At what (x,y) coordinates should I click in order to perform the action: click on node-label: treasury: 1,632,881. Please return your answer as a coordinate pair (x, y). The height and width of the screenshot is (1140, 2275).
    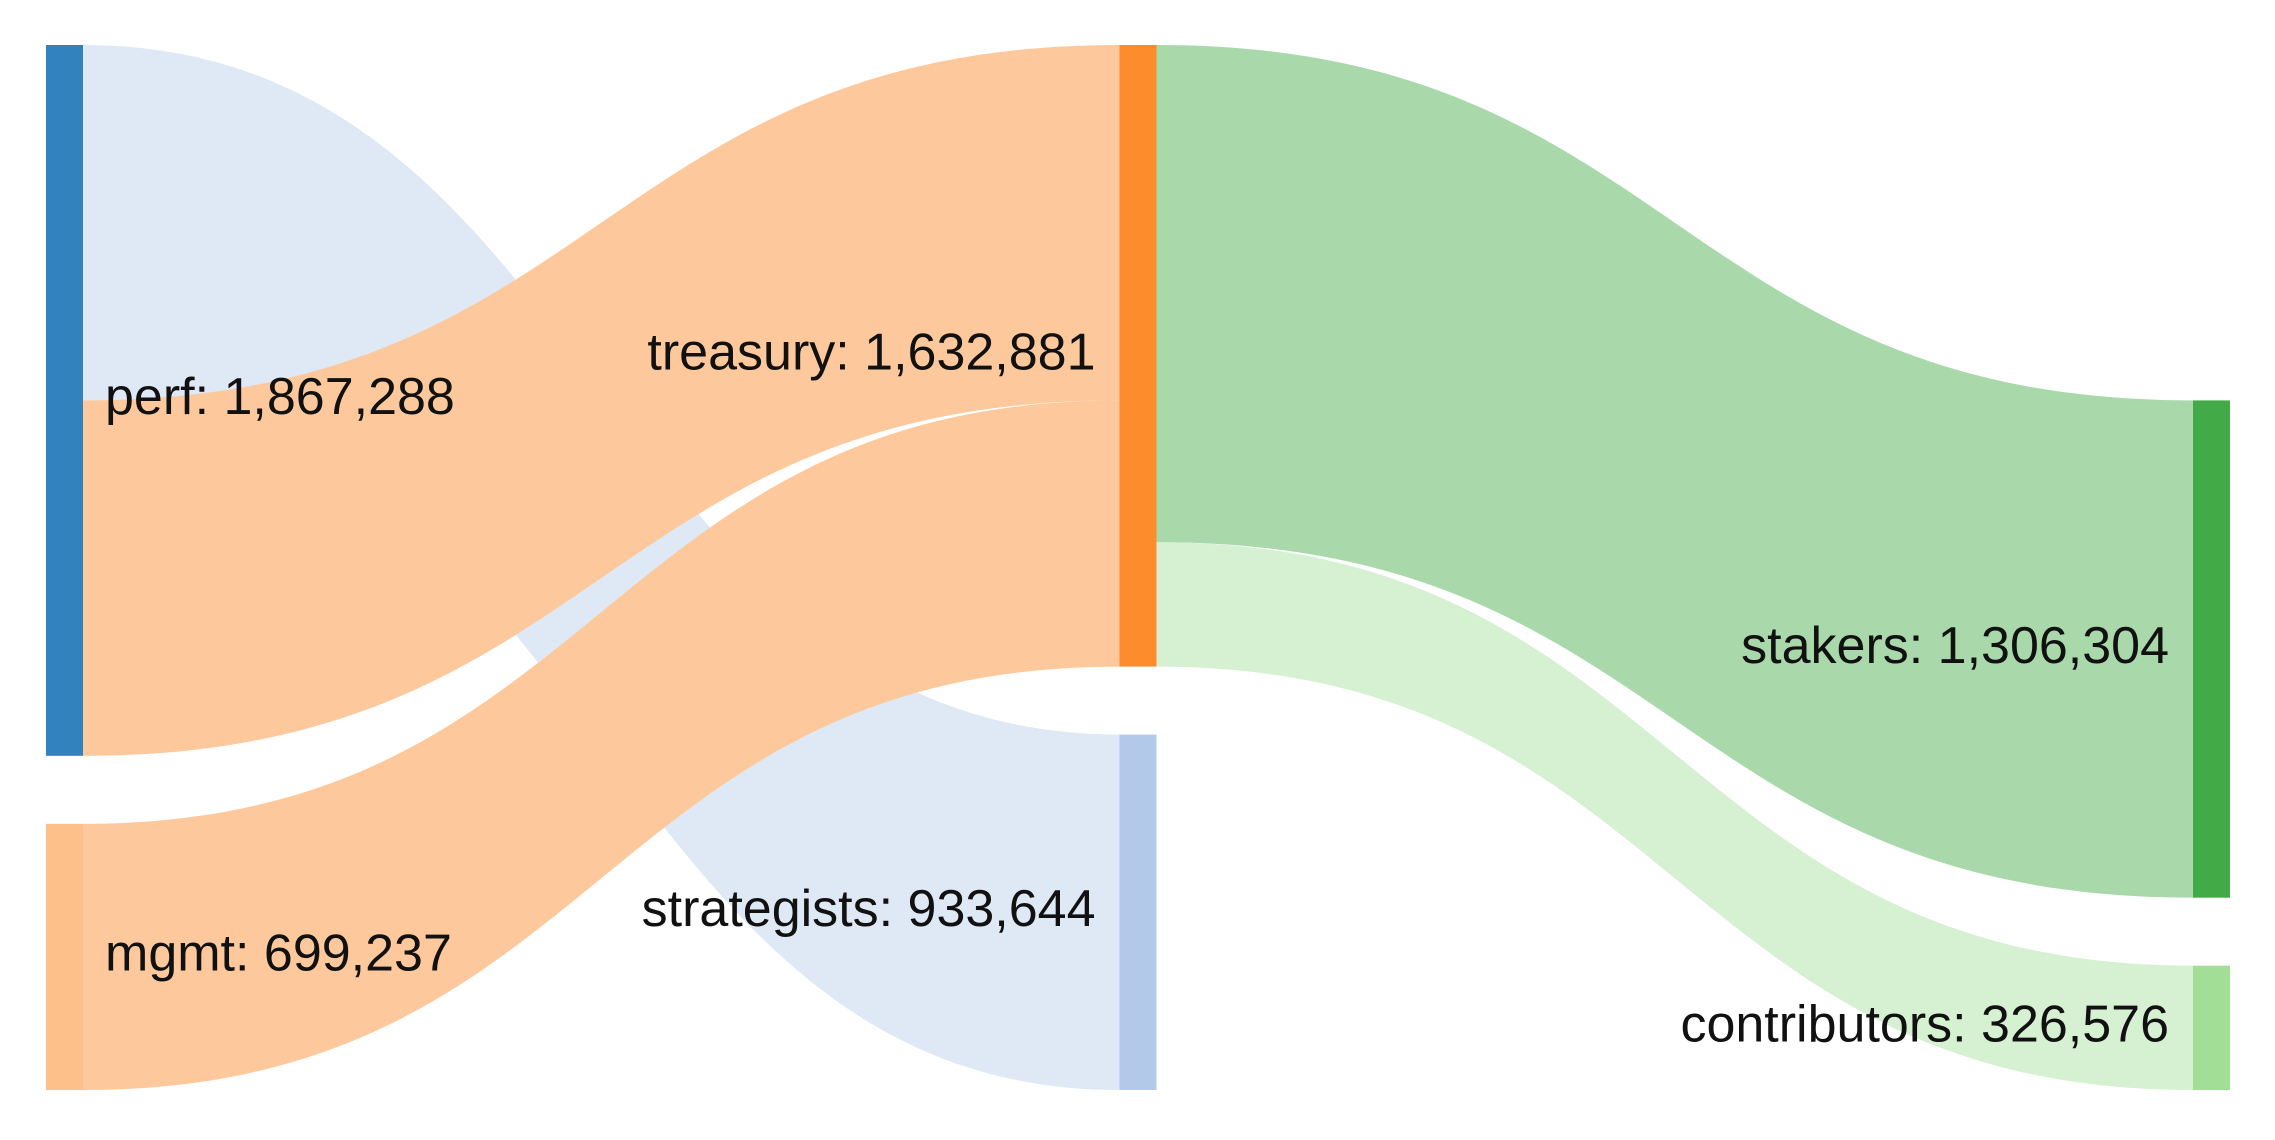
    Looking at the image, I should click on (871, 353).